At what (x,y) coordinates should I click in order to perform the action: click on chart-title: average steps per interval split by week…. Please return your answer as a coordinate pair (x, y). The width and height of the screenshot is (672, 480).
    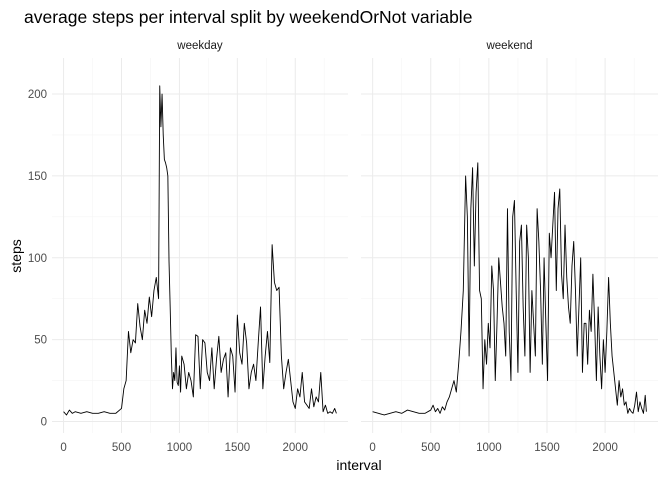
    Looking at the image, I should click on (248, 17).